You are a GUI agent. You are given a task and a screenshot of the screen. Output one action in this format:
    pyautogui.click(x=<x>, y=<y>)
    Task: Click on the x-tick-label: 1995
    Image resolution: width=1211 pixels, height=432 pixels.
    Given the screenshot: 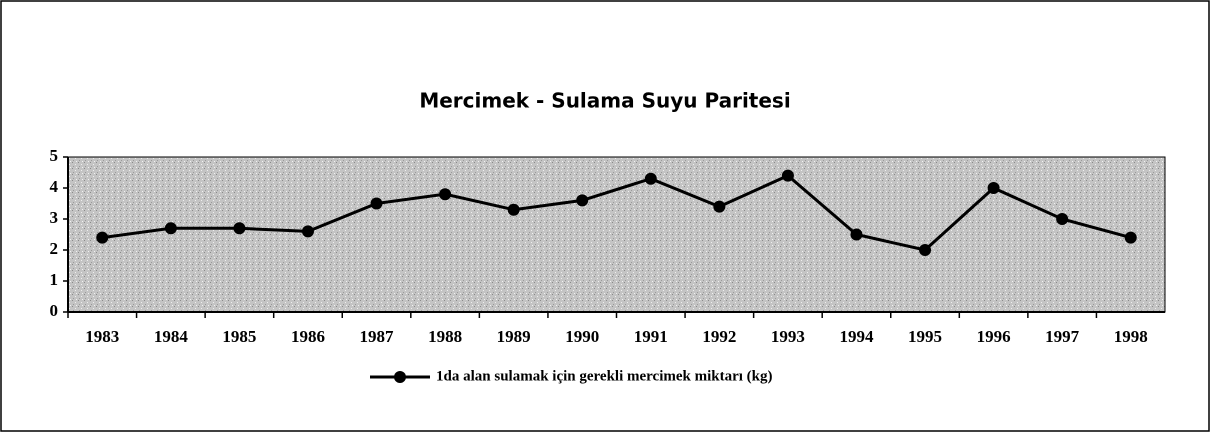 What is the action you would take?
    pyautogui.click(x=925, y=336)
    